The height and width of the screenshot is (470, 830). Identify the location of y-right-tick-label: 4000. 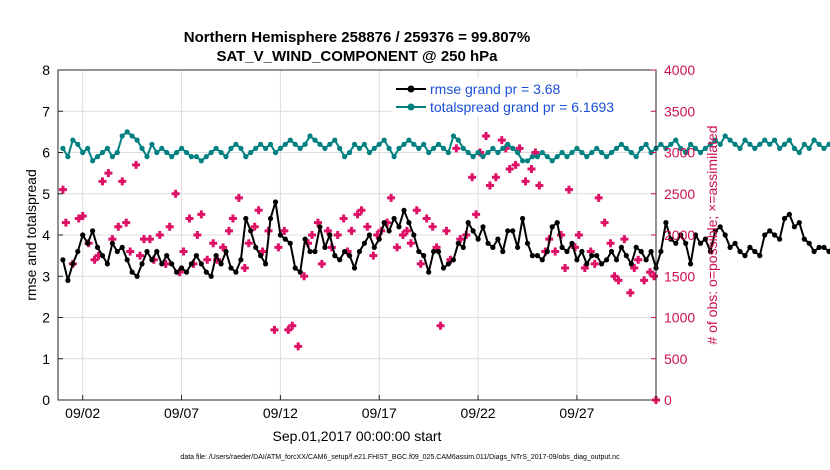
(679, 70).